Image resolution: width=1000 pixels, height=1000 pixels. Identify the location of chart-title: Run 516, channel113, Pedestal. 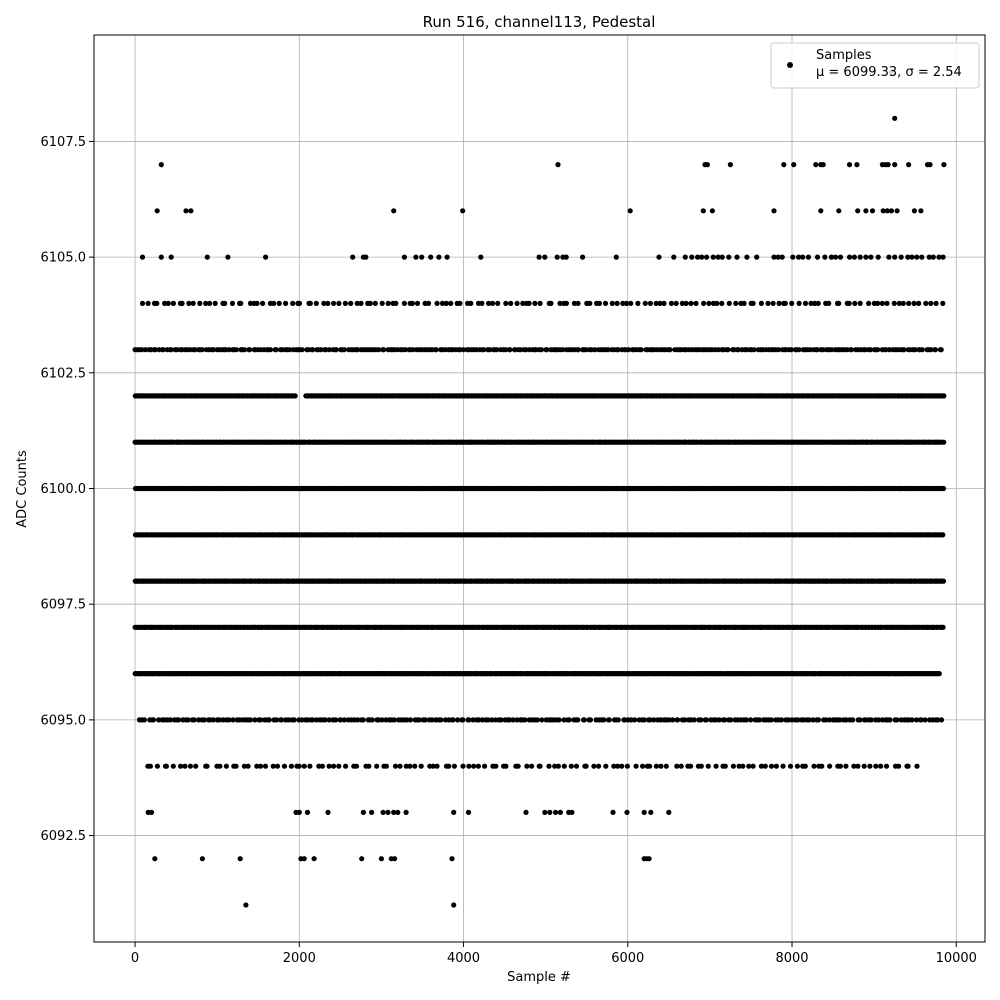
(539, 22).